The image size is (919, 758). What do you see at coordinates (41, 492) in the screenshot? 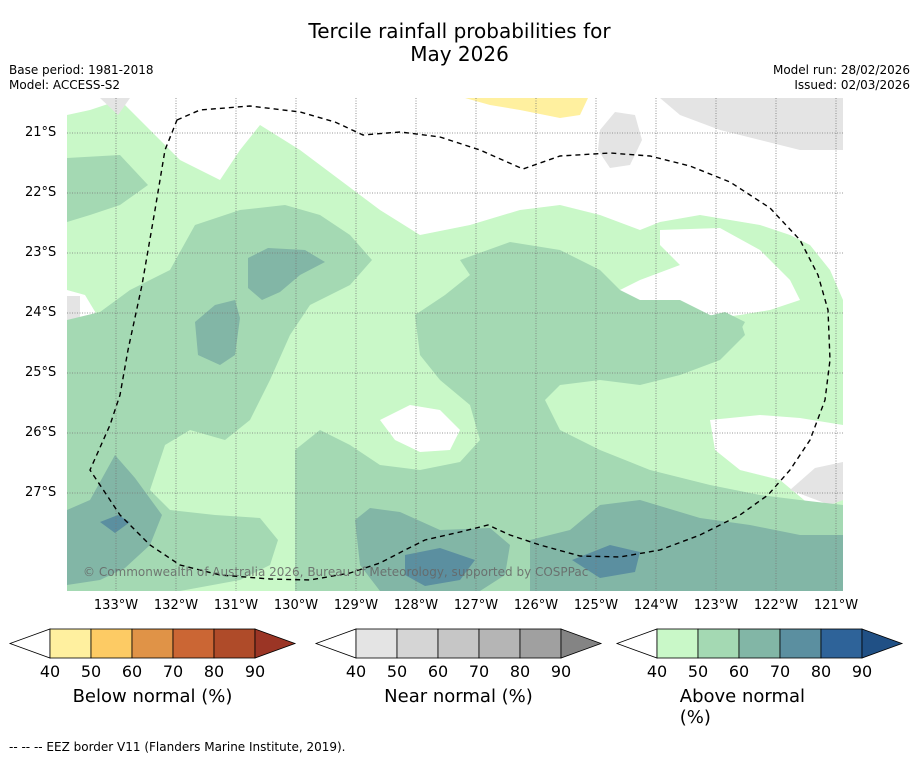
I see `latitude-label: 27°S` at bounding box center [41, 492].